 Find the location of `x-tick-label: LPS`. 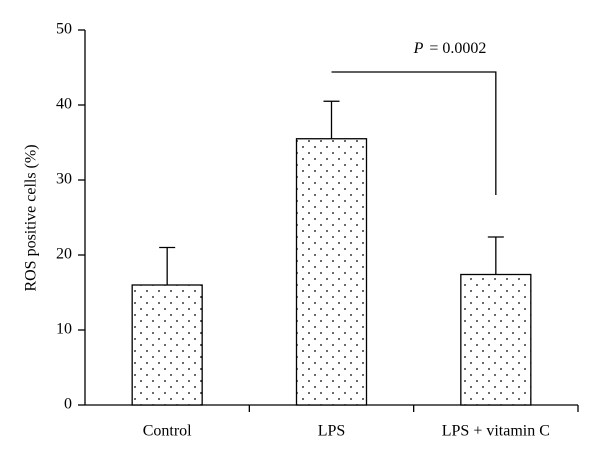

x-tick-label: LPS is located at coordinates (332, 431).